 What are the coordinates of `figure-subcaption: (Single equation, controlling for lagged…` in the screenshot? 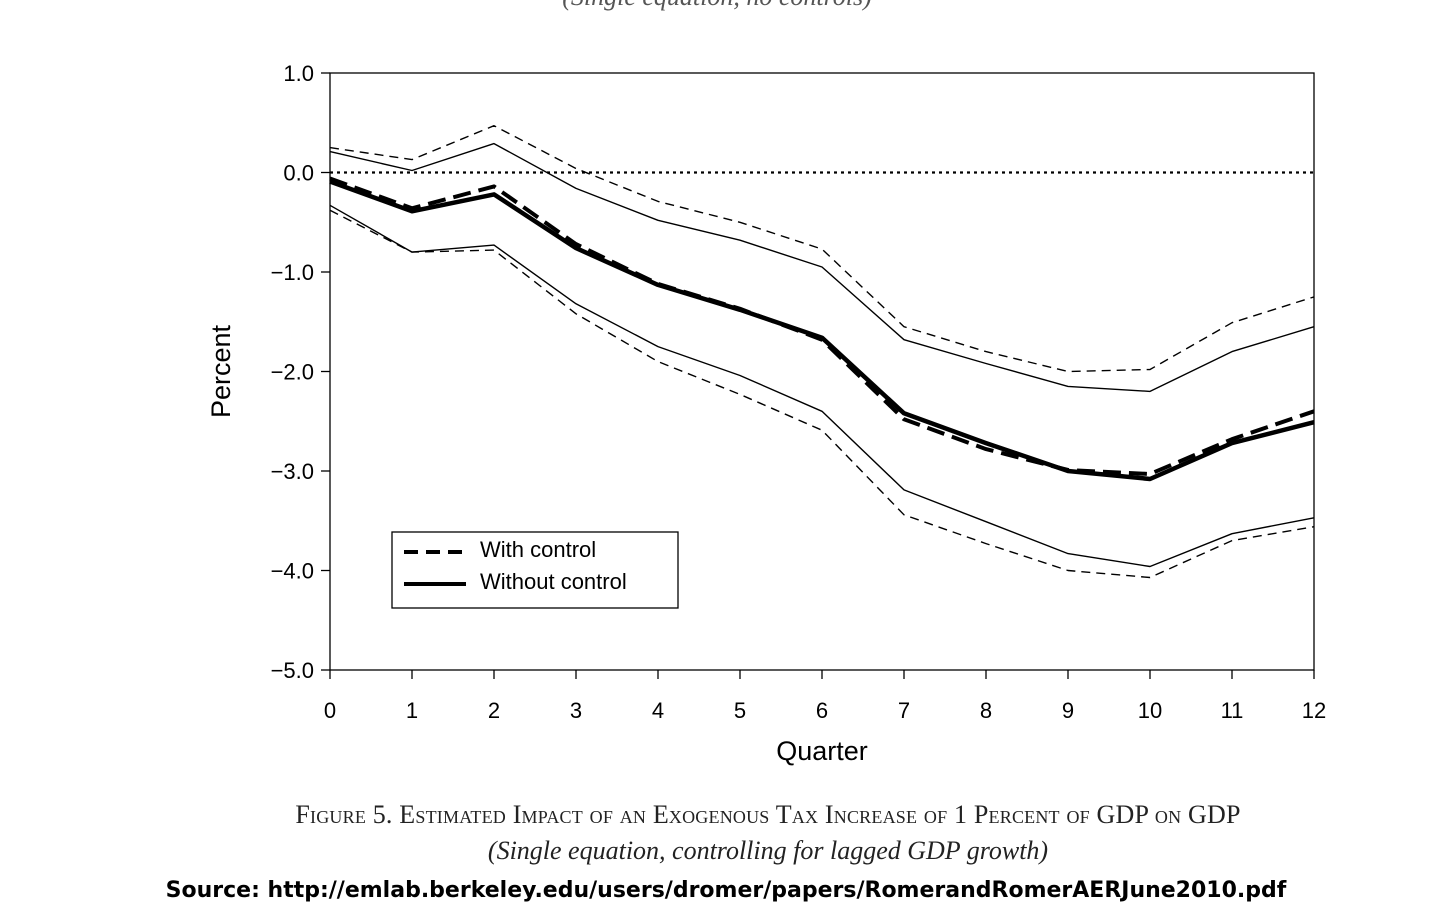 It's located at (768, 850).